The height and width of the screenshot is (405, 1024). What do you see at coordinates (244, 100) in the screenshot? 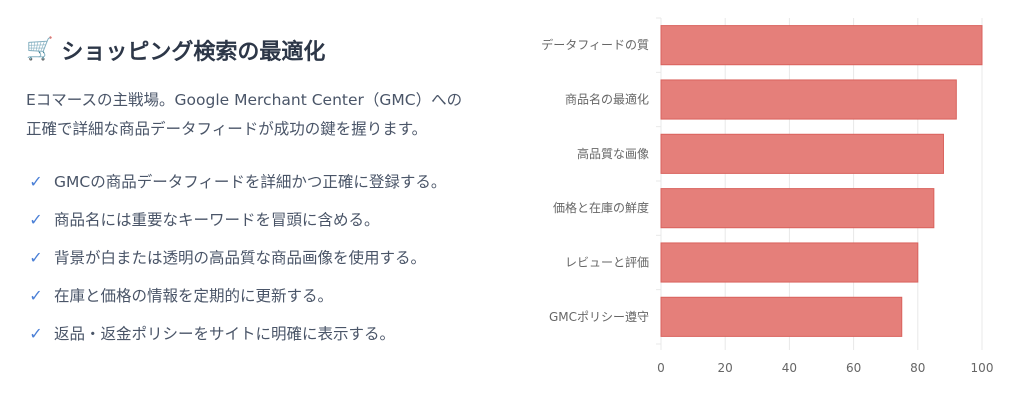
I see `intro-line-1: Eコマースの主戦場。Google Merchant Center（GMC）への` at bounding box center [244, 100].